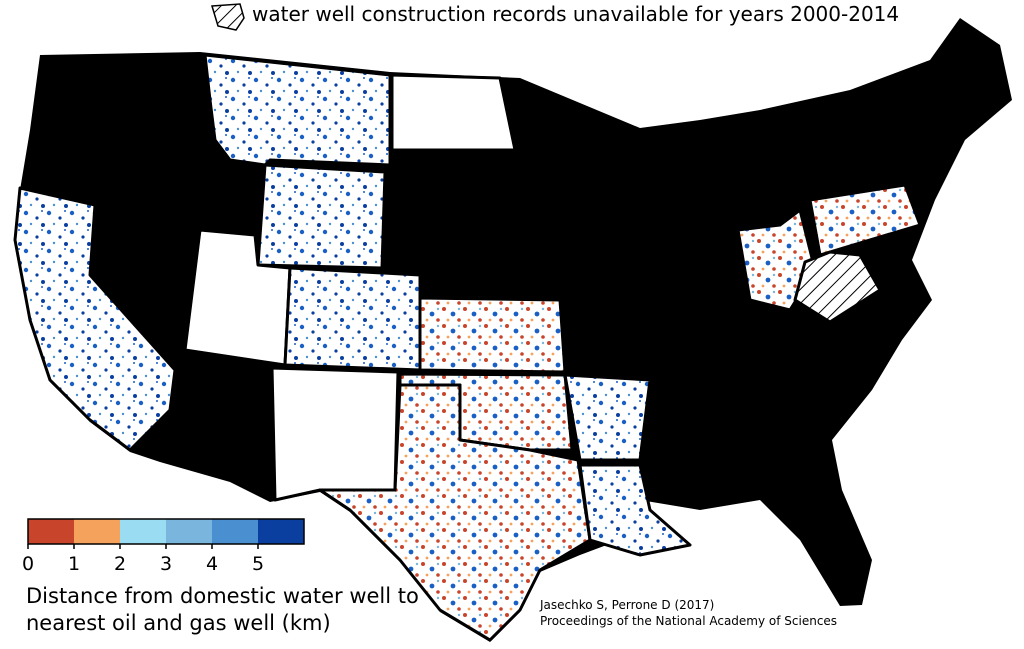 This screenshot has width=1024, height=649. Describe the element at coordinates (212, 564) in the screenshot. I see `legend-tick-label: 4` at that location.